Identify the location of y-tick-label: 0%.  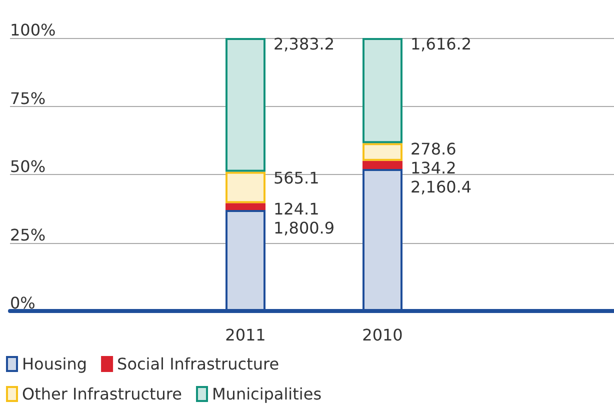
(23, 303).